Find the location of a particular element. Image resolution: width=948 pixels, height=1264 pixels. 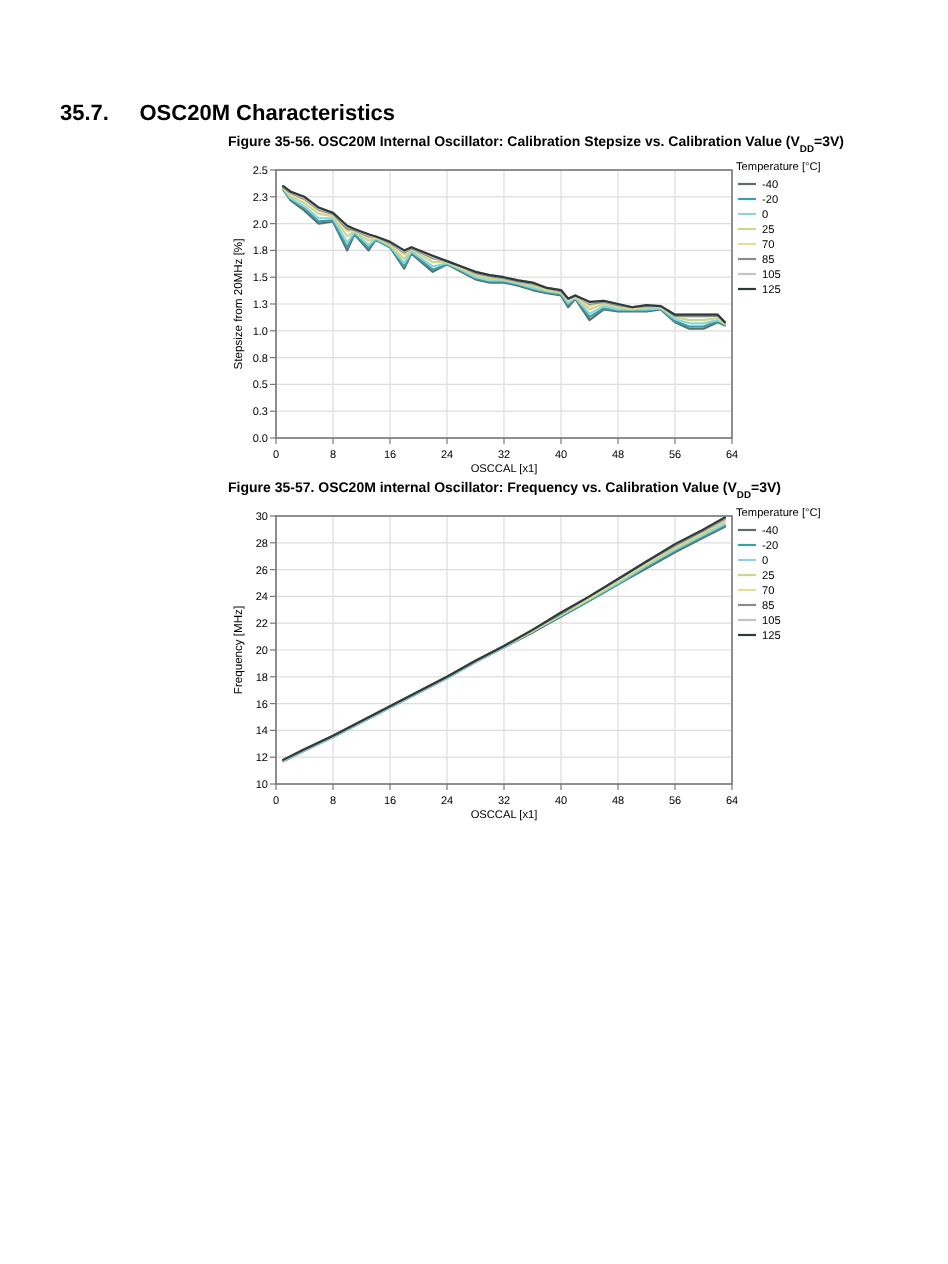

text: 35.7. OSC20M Characteristics is located at coordinates (228, 114).